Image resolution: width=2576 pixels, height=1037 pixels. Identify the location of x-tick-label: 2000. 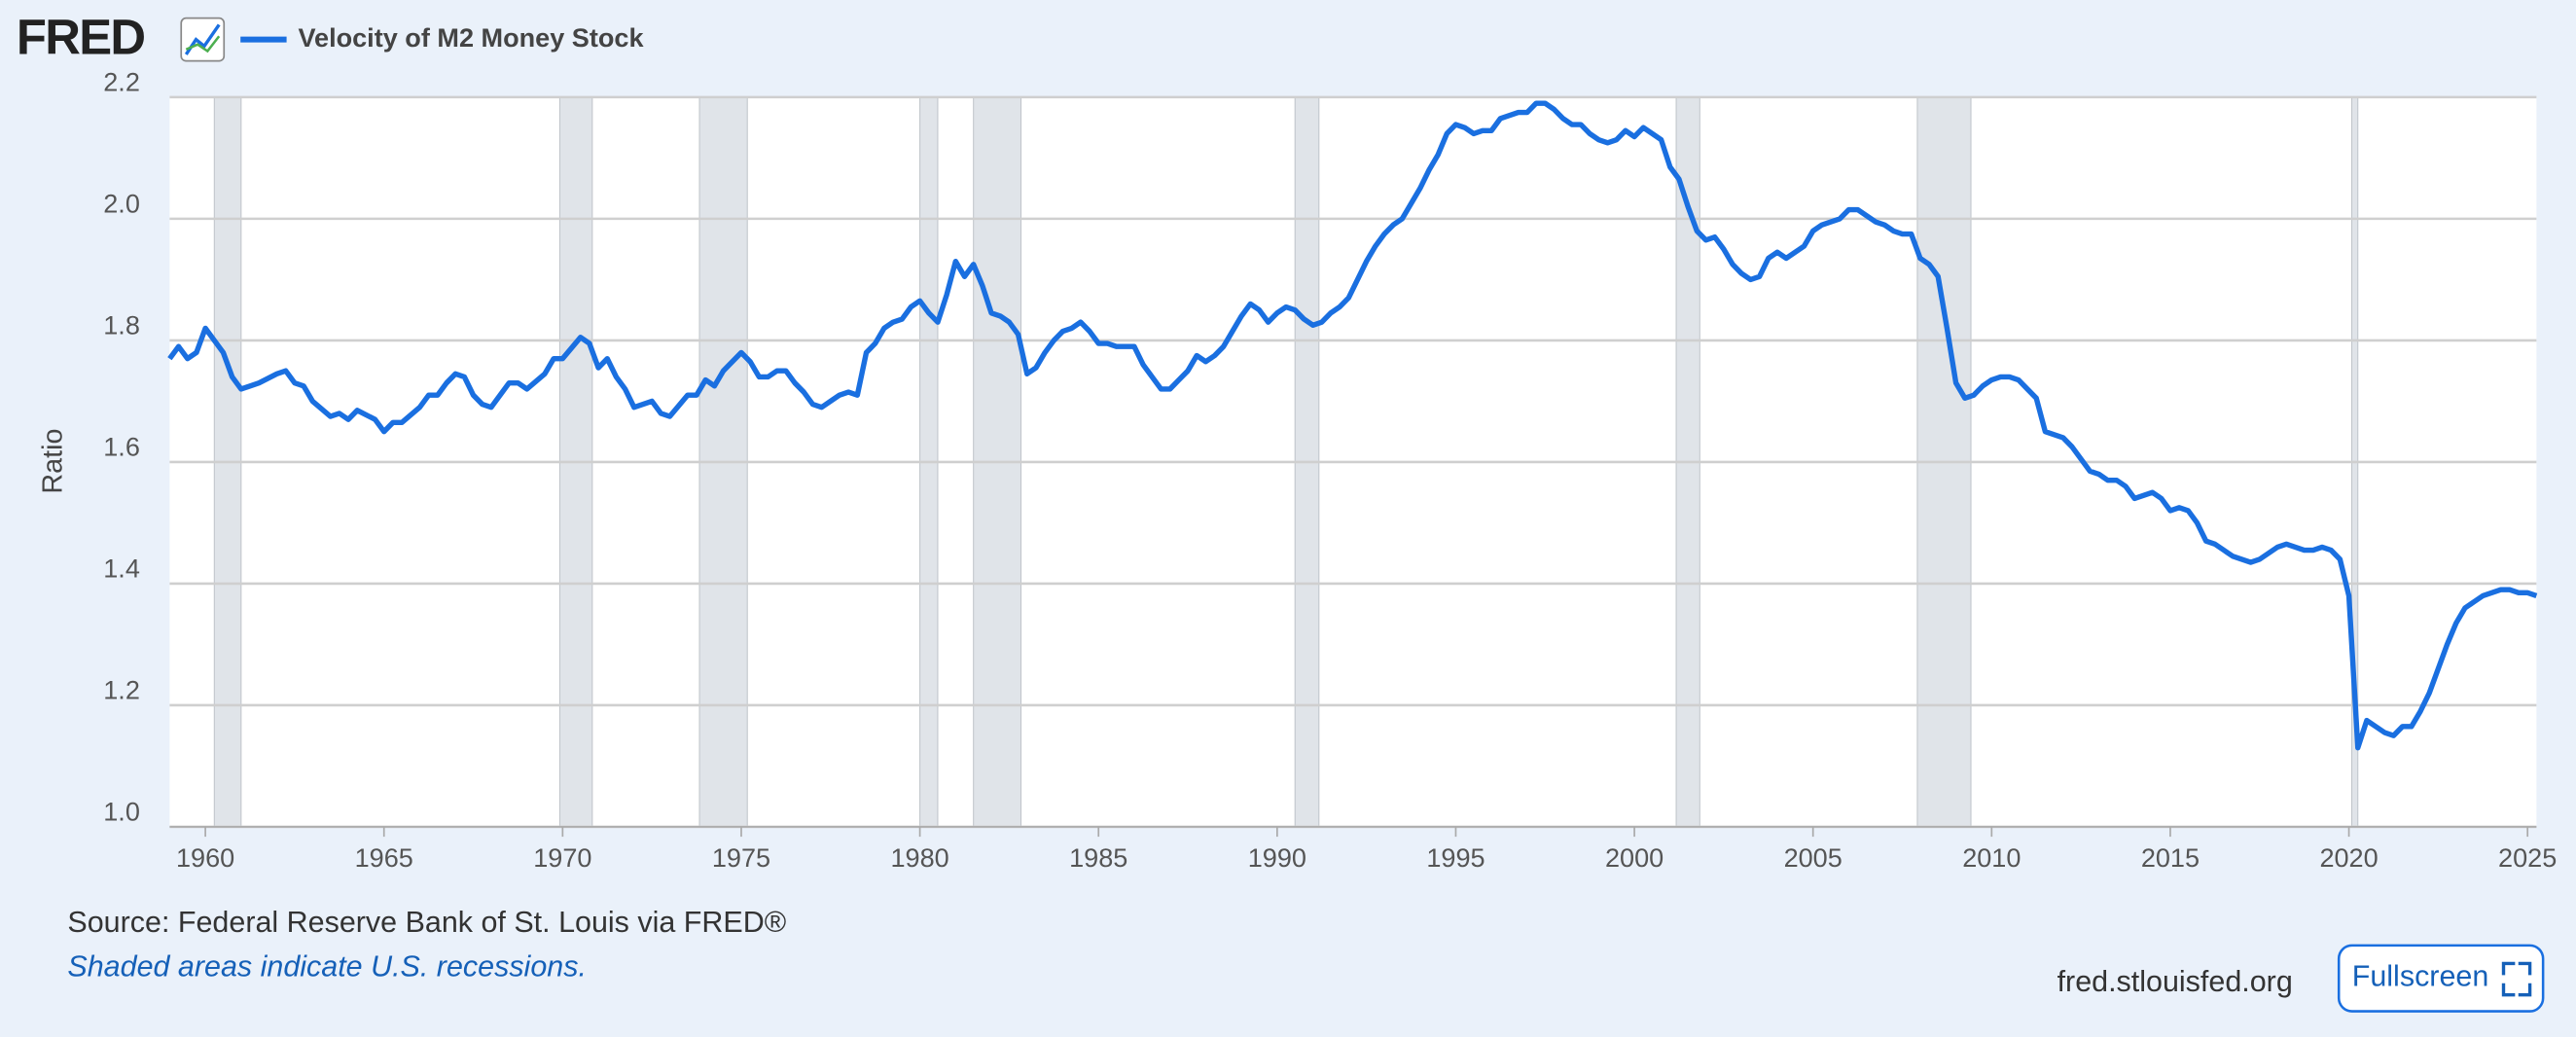
(1634, 858).